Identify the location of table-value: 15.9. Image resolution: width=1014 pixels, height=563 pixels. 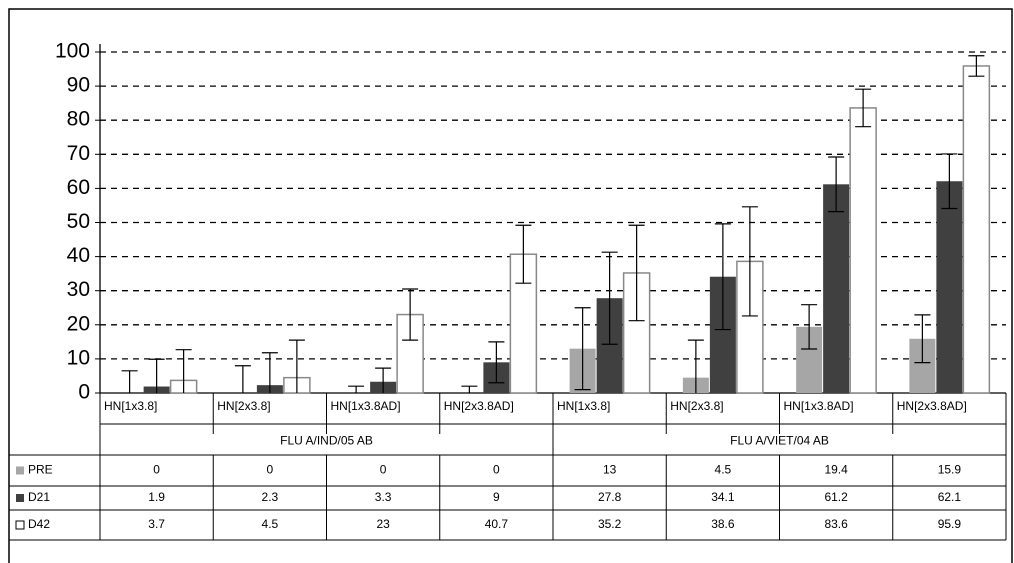
(950, 470).